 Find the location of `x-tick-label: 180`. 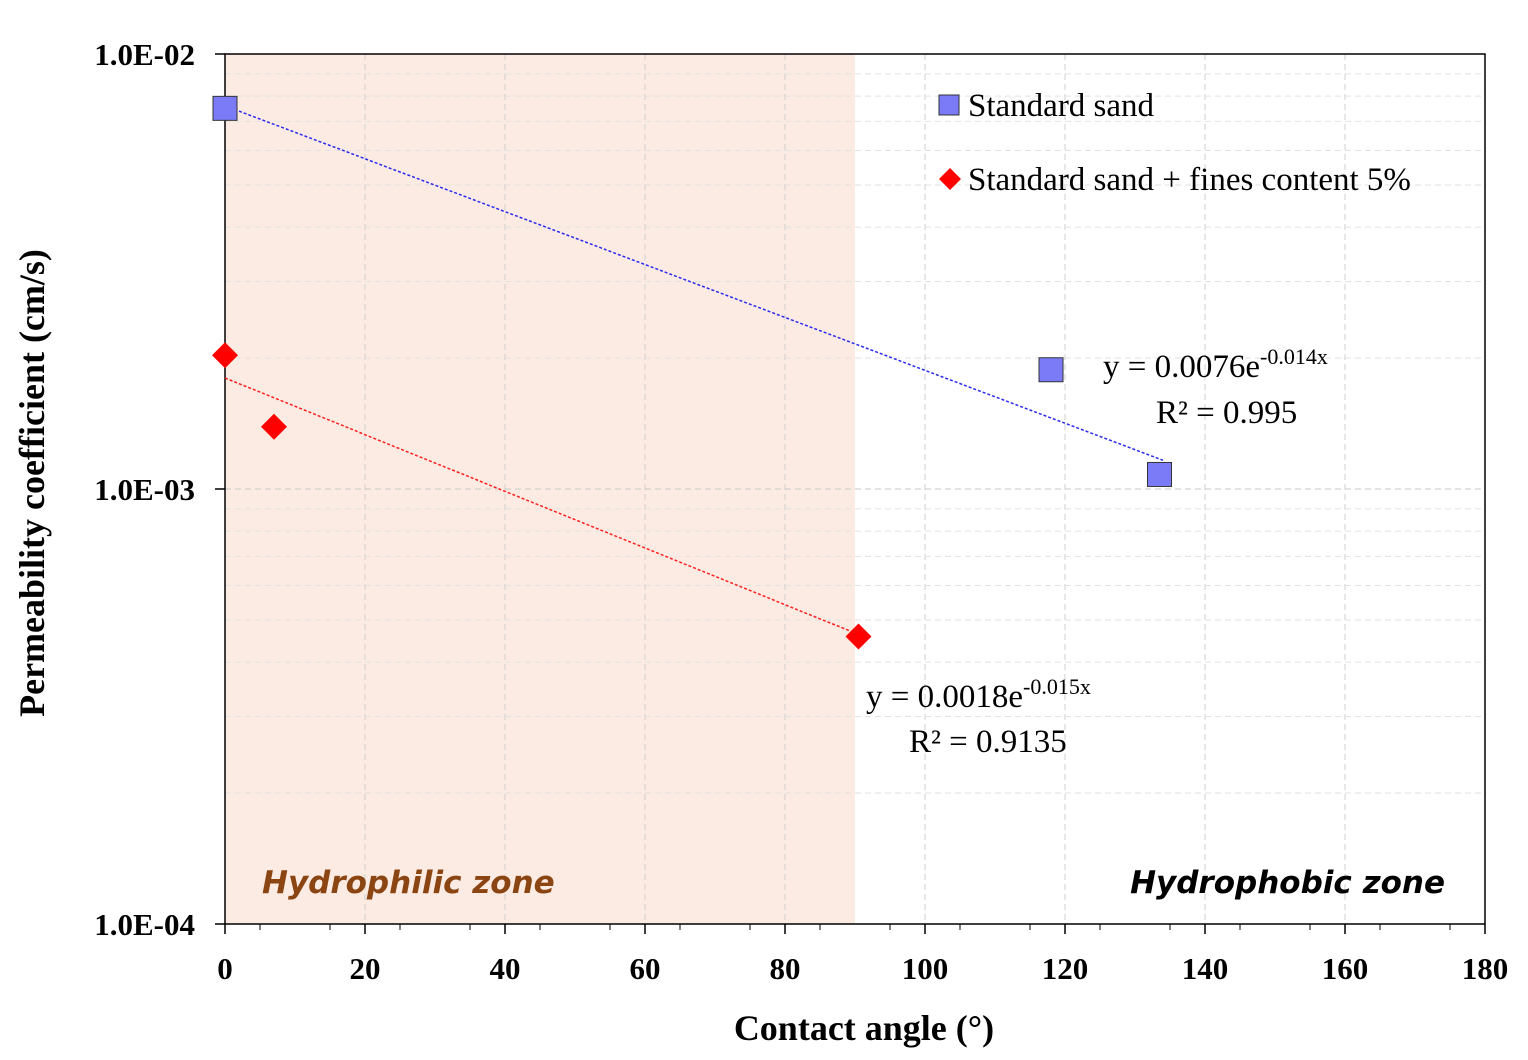

x-tick-label: 180 is located at coordinates (1485, 968).